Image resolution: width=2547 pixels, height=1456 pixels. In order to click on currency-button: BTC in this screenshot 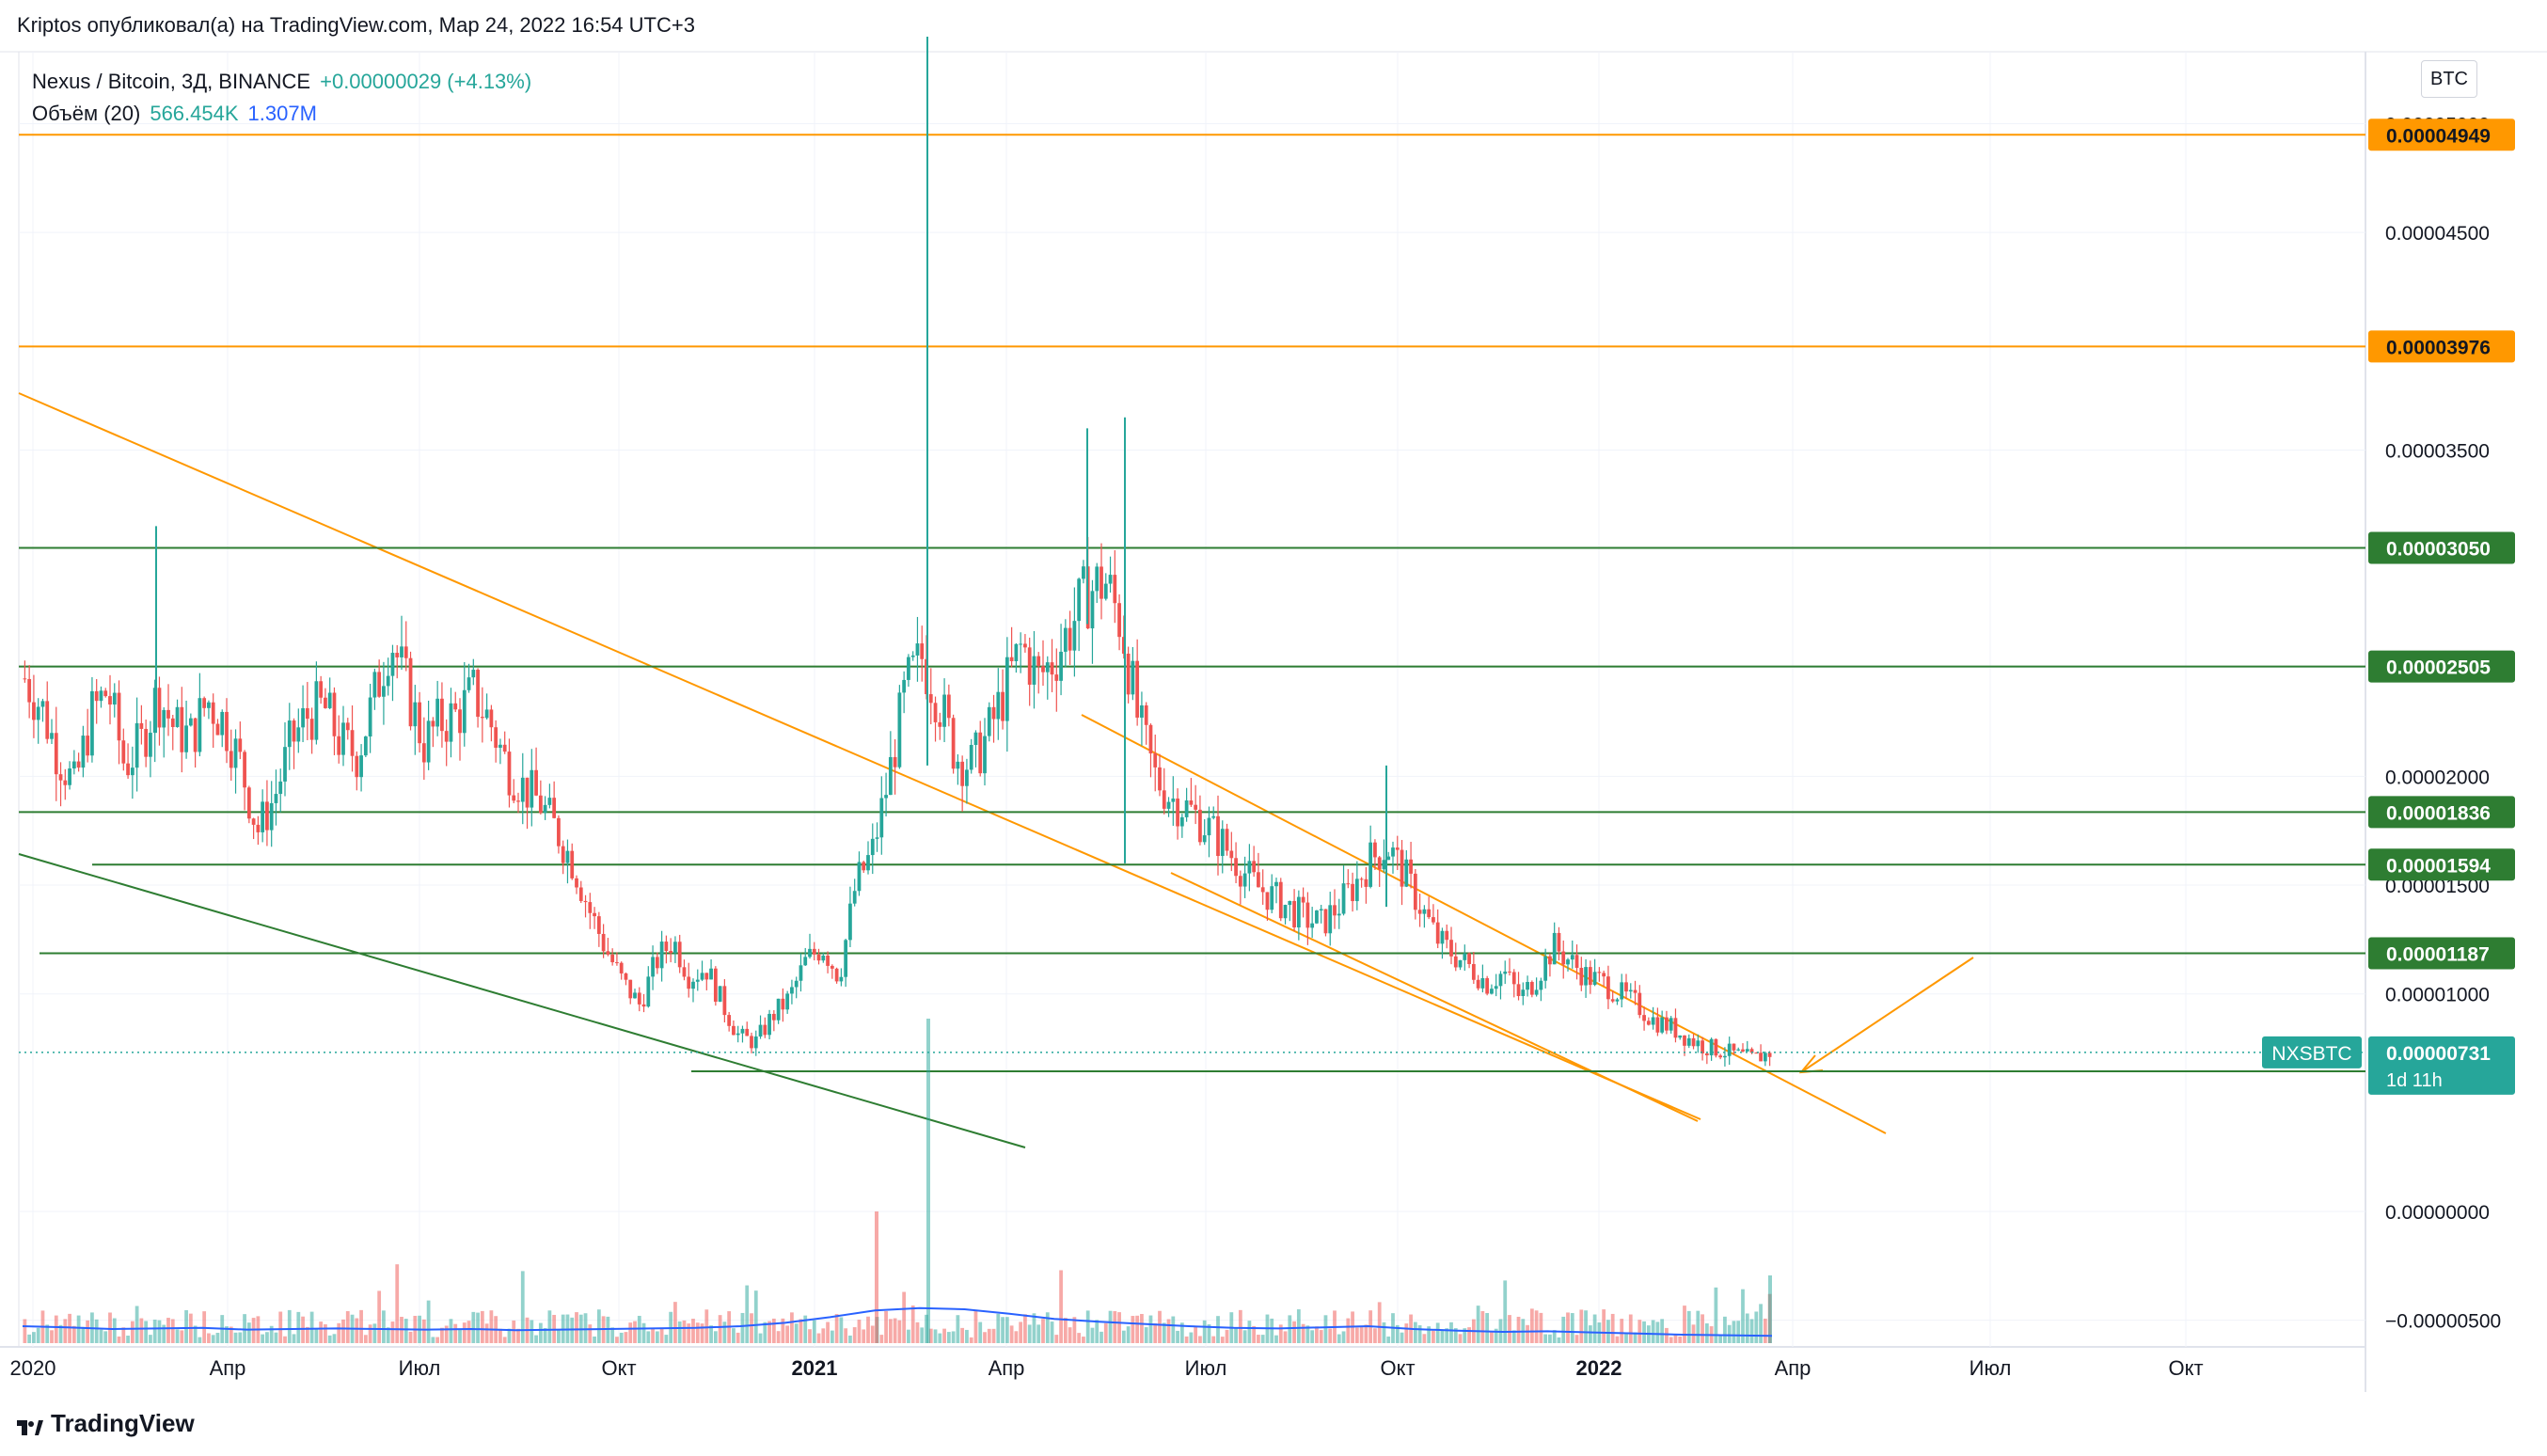, I will do `click(2449, 79)`.